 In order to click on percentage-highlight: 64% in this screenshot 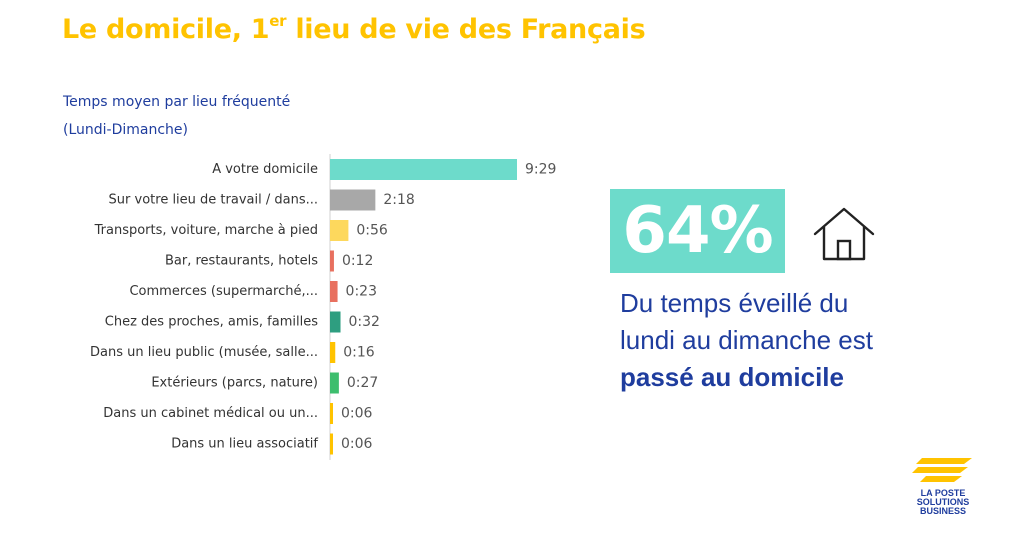, I will do `click(697, 231)`.